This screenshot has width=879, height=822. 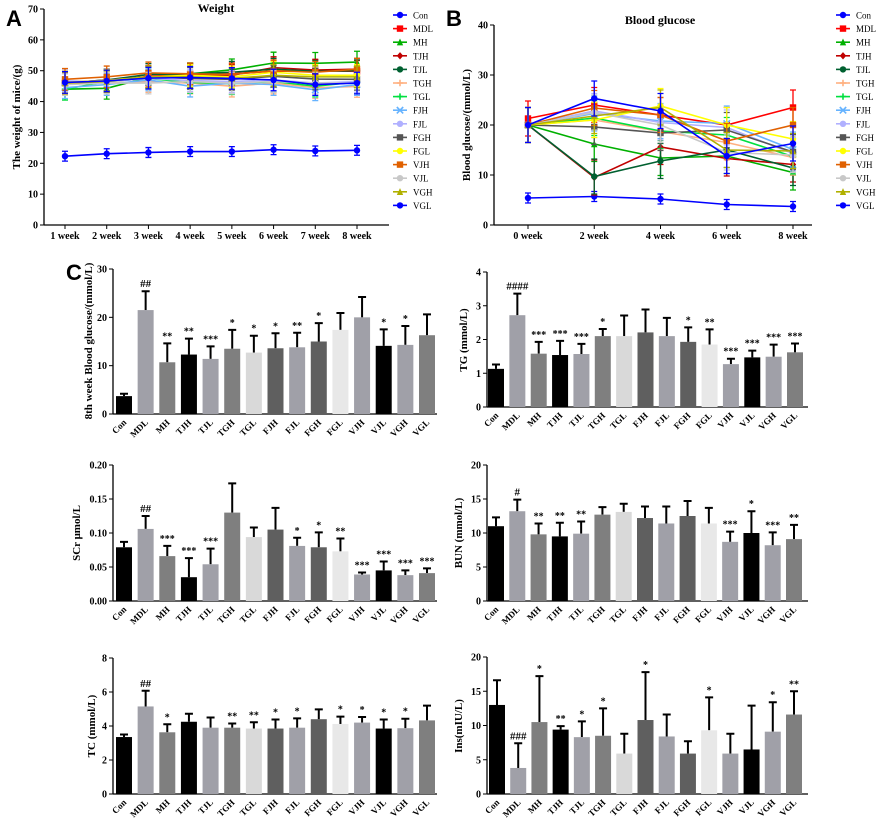 What do you see at coordinates (33, 40) in the screenshot?
I see `y-tick-label: 60` at bounding box center [33, 40].